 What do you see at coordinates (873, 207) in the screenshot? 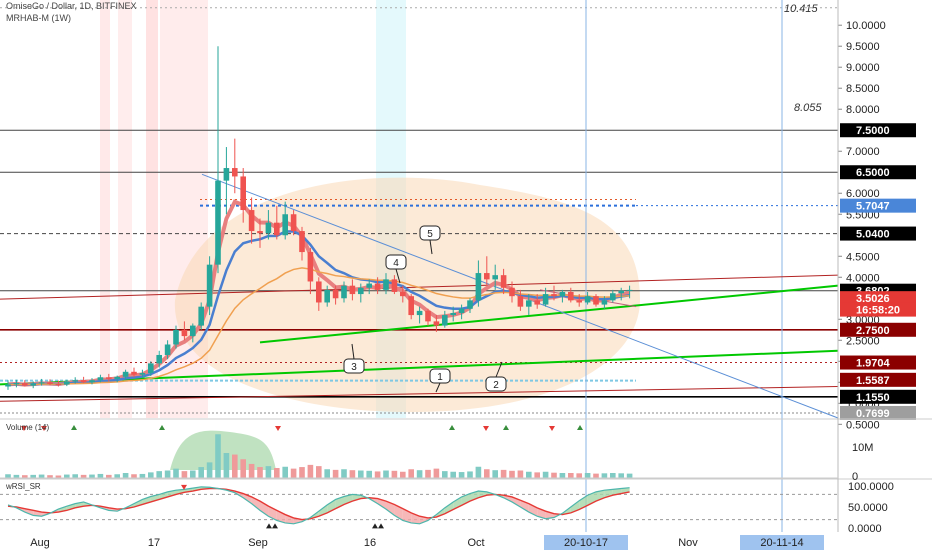
I see `price-label-2: 5.7047` at bounding box center [873, 207].